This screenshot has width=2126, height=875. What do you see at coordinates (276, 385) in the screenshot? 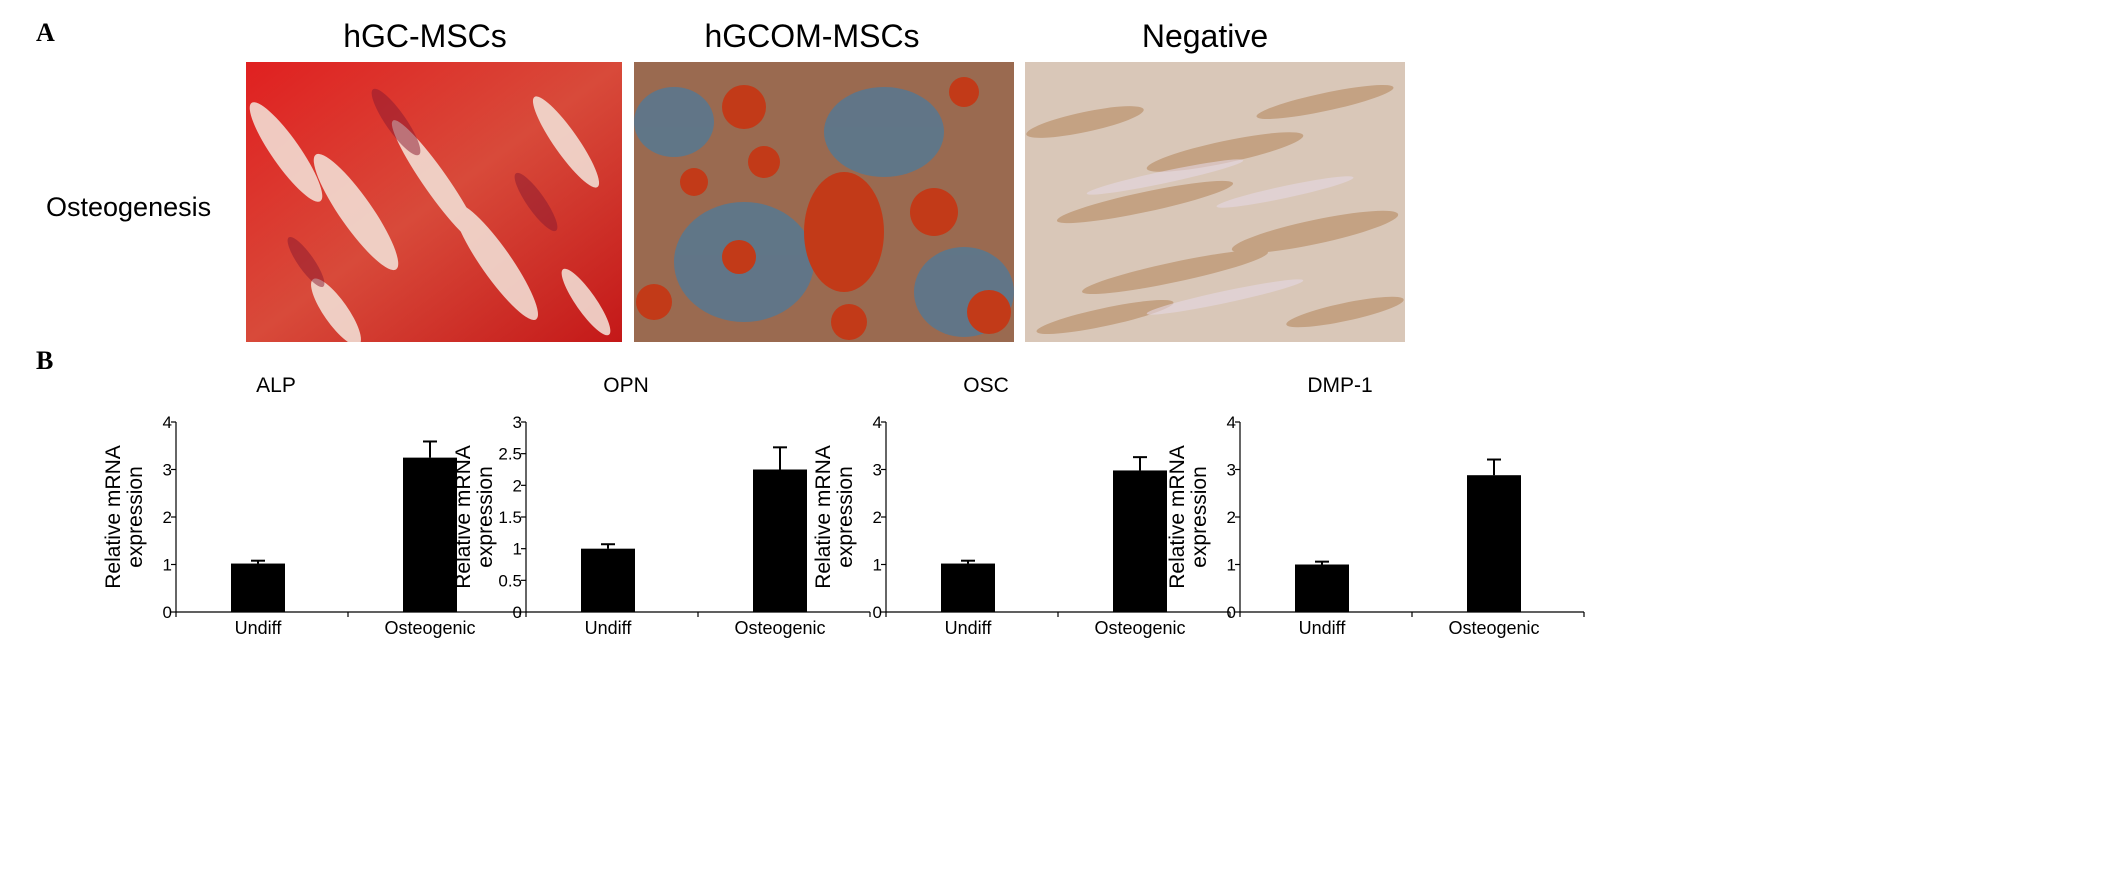
I see `chart-title: ALP` at bounding box center [276, 385].